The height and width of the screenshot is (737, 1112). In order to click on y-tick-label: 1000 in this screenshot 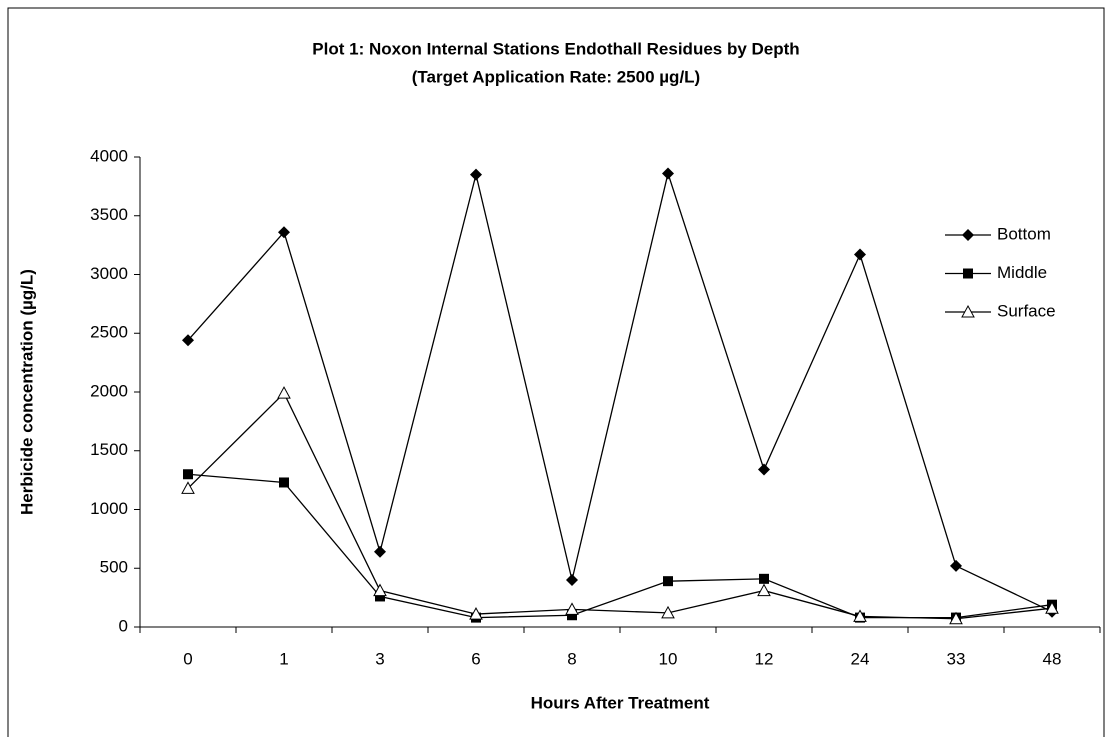, I will do `click(109, 508)`.